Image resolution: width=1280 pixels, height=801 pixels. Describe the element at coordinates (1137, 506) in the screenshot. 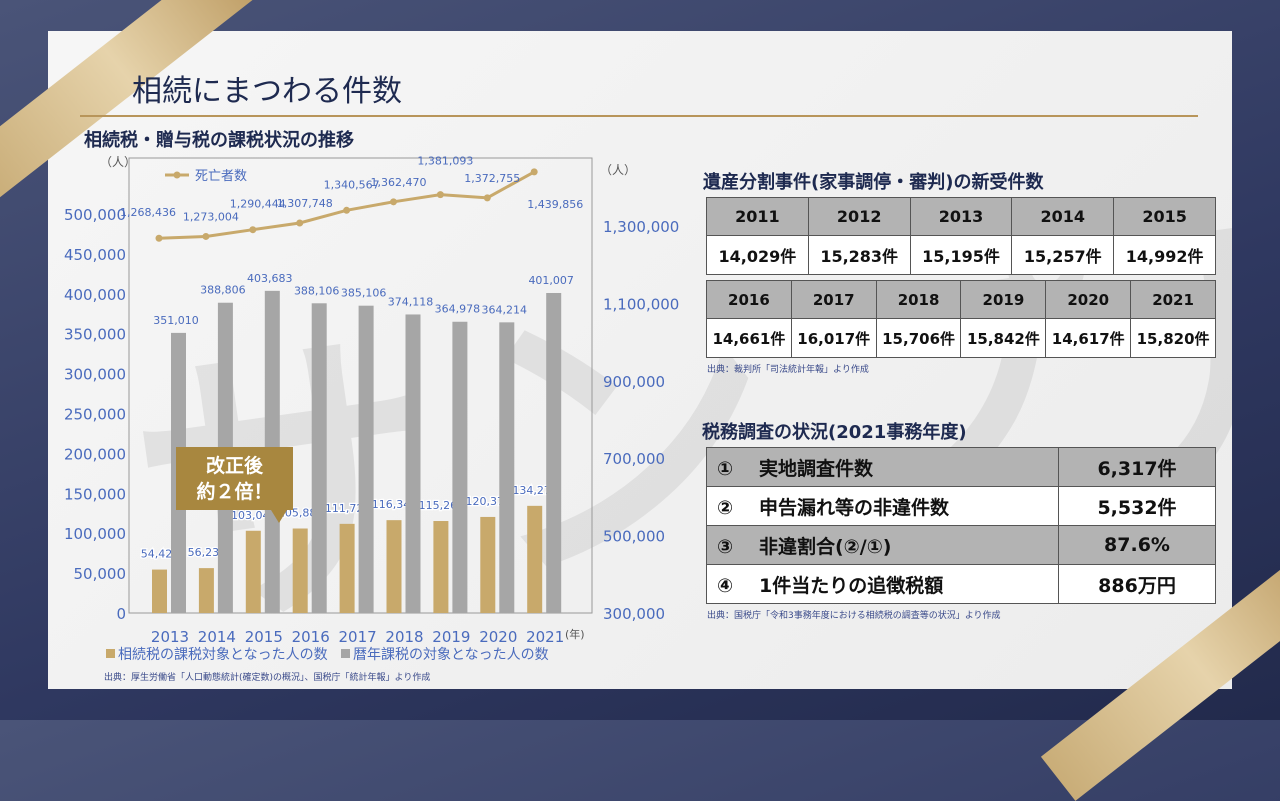

I see `row-value: 5,532件` at that location.